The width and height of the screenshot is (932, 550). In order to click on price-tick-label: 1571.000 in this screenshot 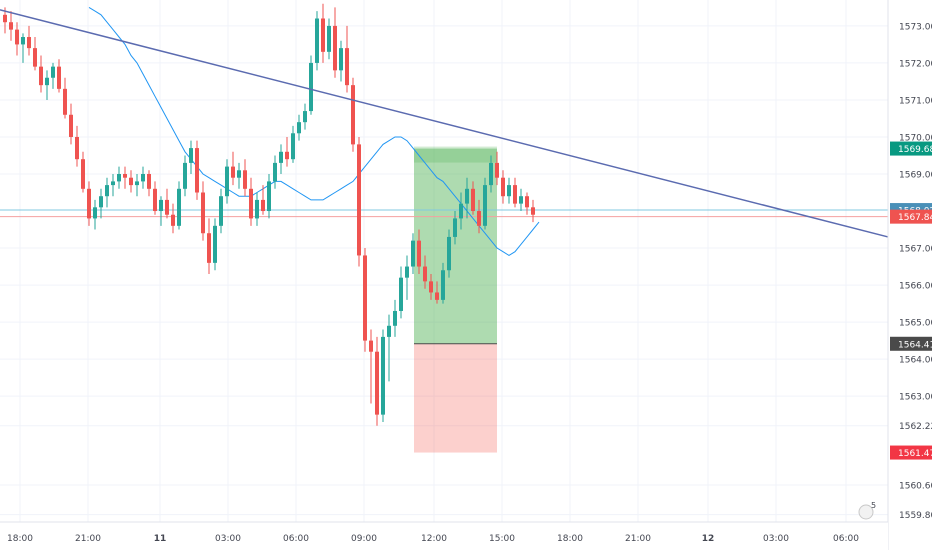, I will do `click(915, 101)`.